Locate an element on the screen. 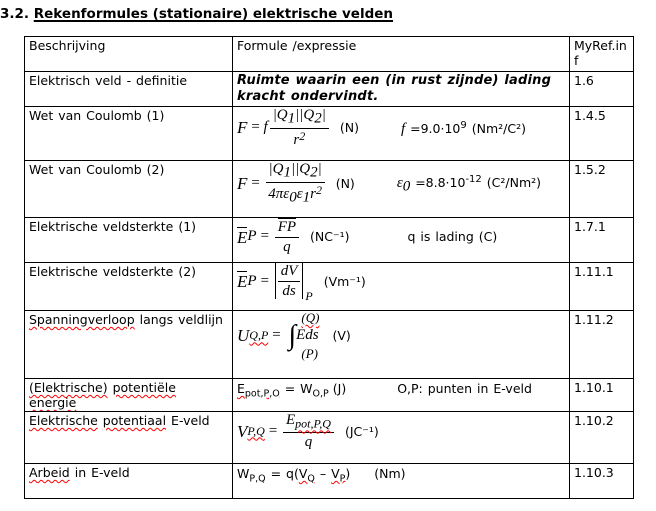 This screenshot has width=656, height=511. desc-arbeid: Arbeid in E-veld is located at coordinates (128, 481).